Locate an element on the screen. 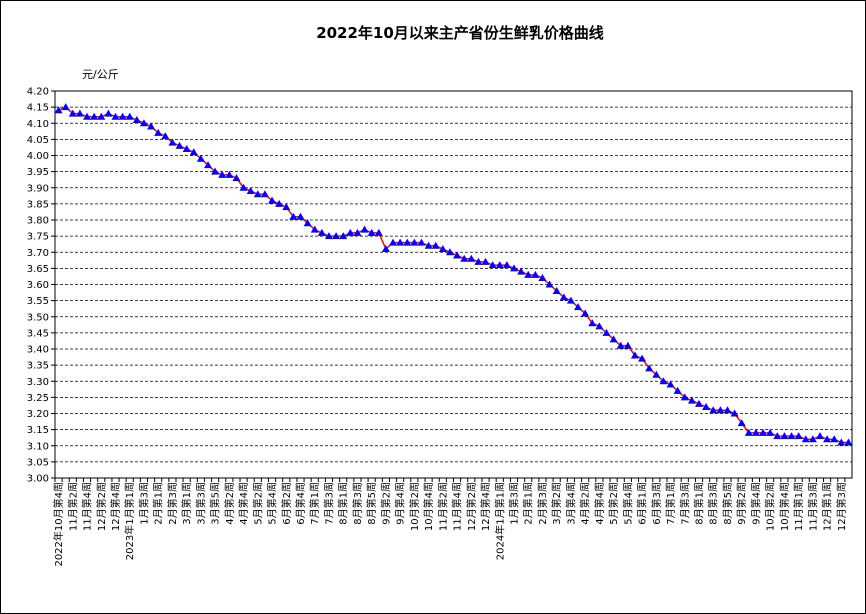 The width and height of the screenshot is (866, 614). y-tick-label: 4.10 is located at coordinates (38, 124).